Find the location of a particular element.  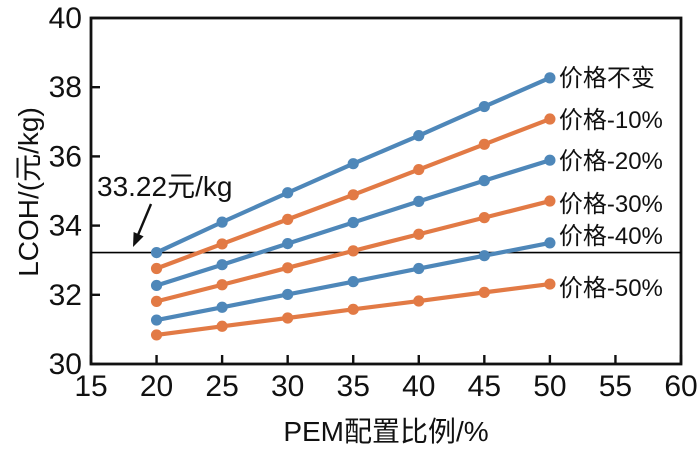

y-axis-label: LCOH/(元/kg) is located at coordinates (28, 192).